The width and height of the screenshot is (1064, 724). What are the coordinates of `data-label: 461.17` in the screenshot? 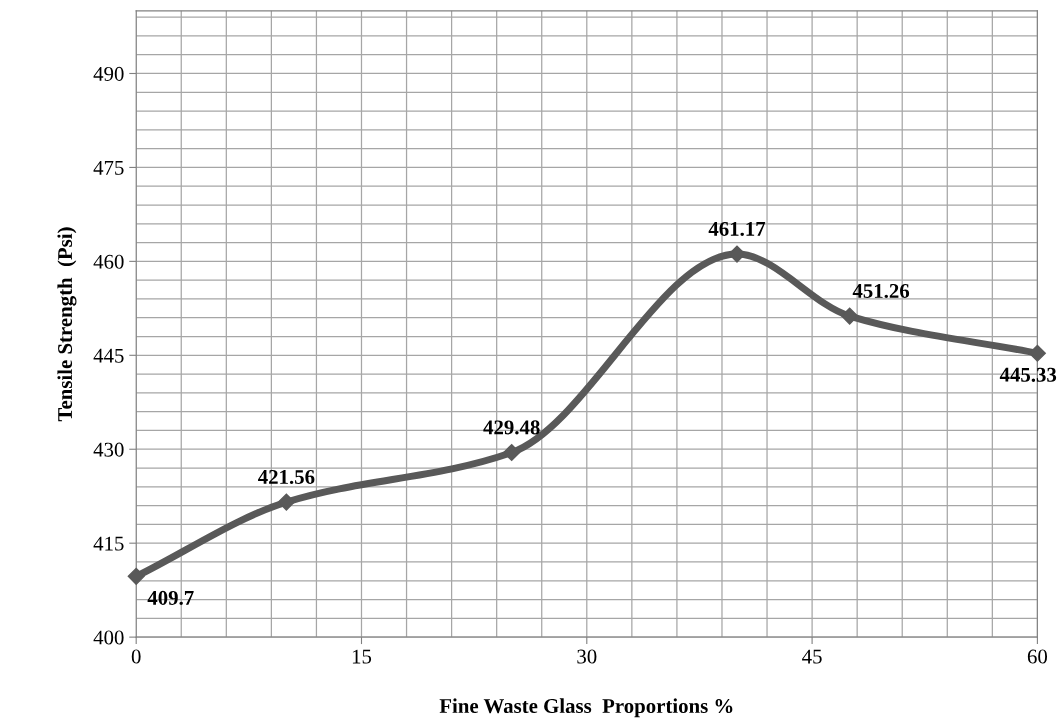 It's located at (737, 229).